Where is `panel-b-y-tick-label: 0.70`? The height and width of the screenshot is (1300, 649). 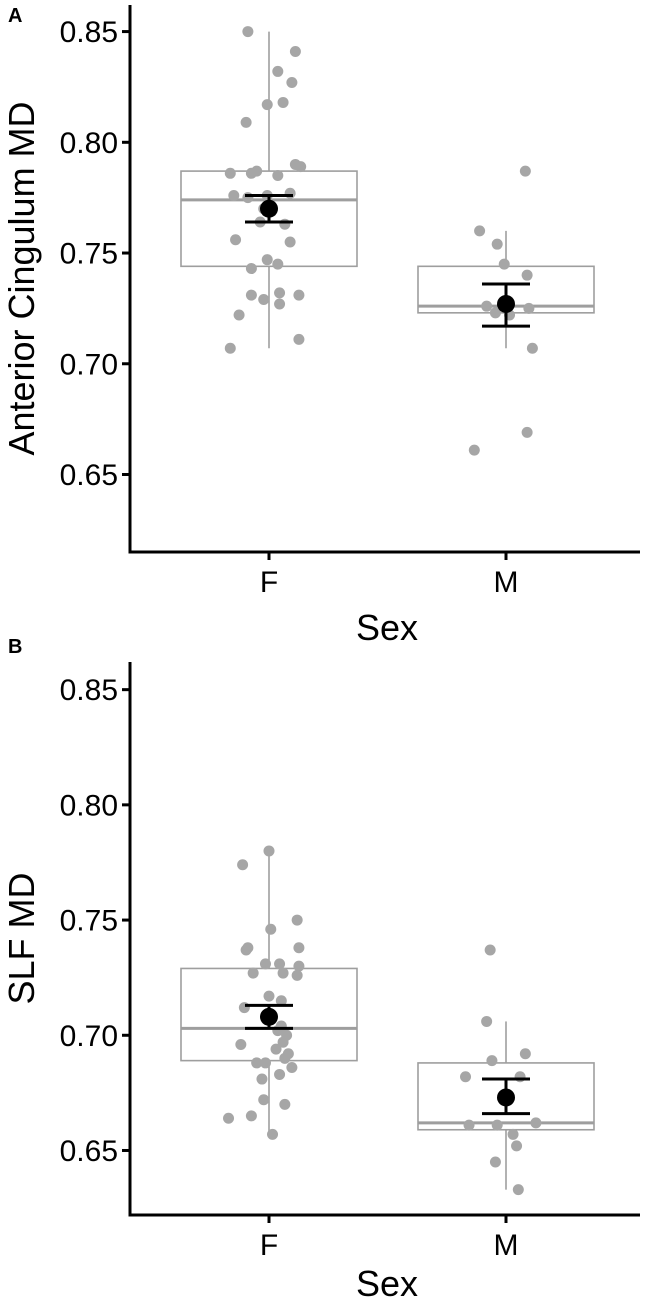 panel-b-y-tick-label: 0.70 is located at coordinates (89, 1036).